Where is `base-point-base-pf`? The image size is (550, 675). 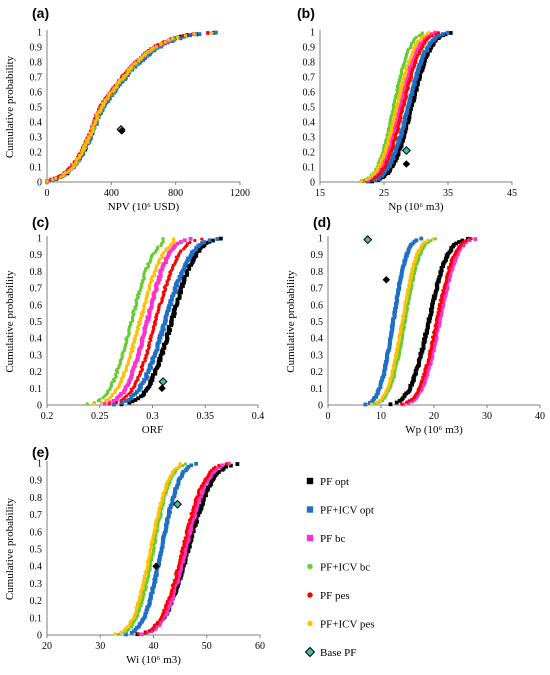 base-point-base-pf is located at coordinates (406, 150).